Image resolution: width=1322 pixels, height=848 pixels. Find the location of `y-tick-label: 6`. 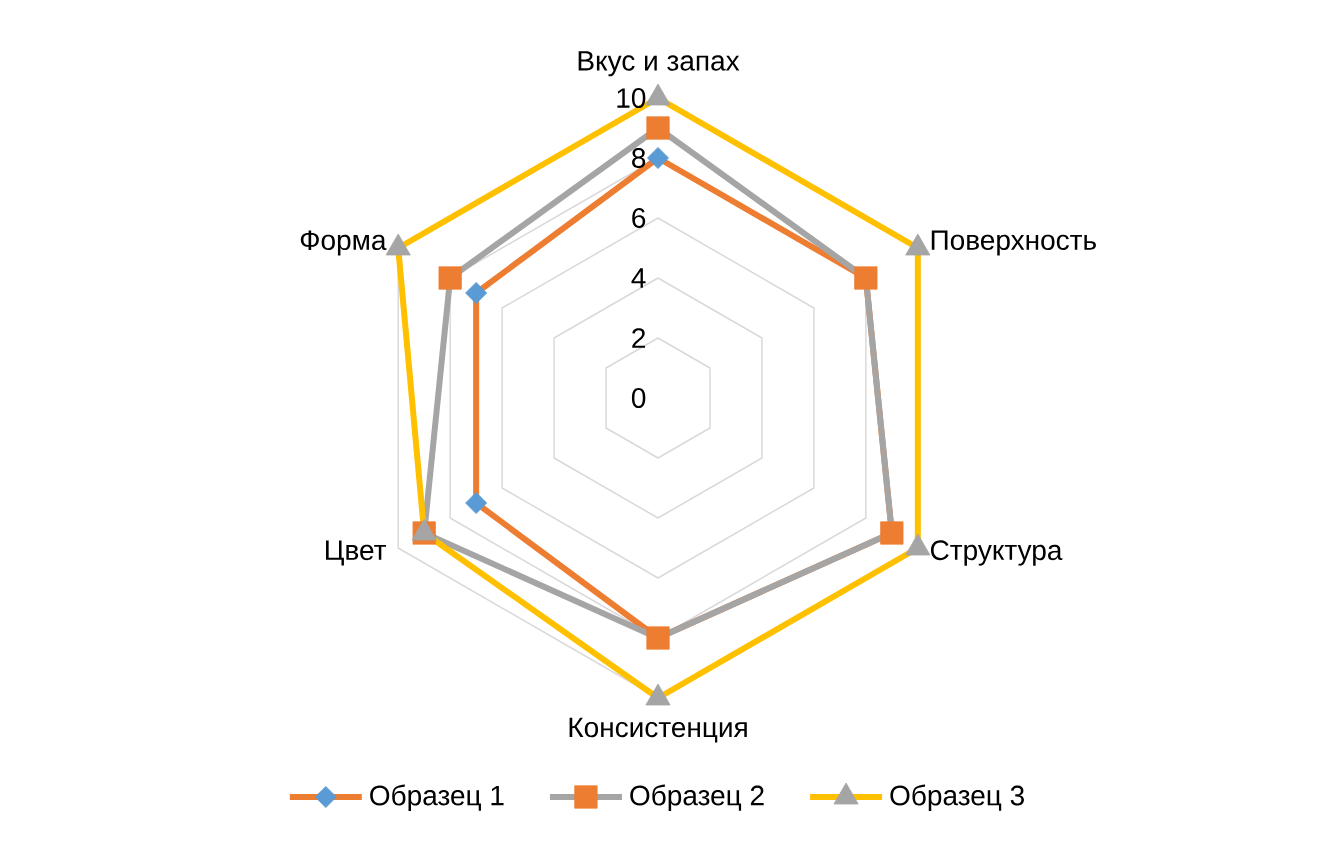

y-tick-label: 6 is located at coordinates (639, 218).